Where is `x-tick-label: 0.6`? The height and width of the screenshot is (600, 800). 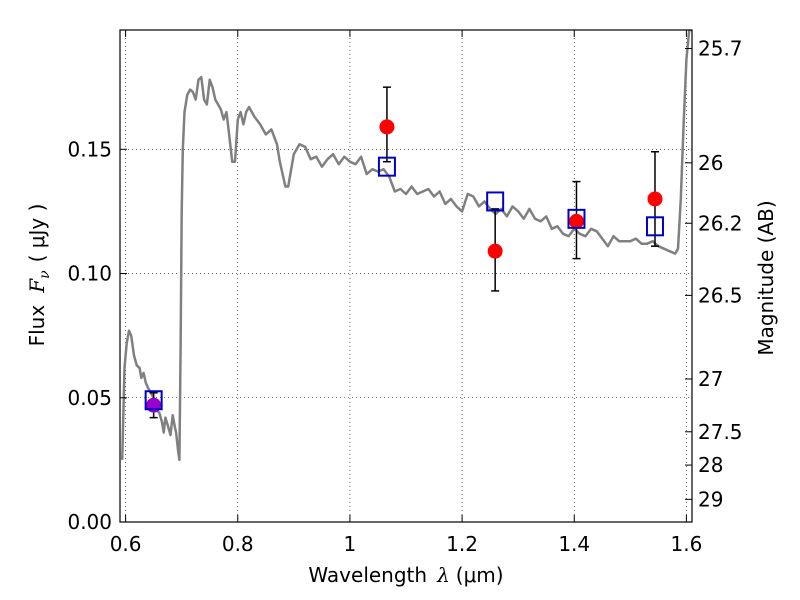
x-tick-label: 0.6 is located at coordinates (126, 544).